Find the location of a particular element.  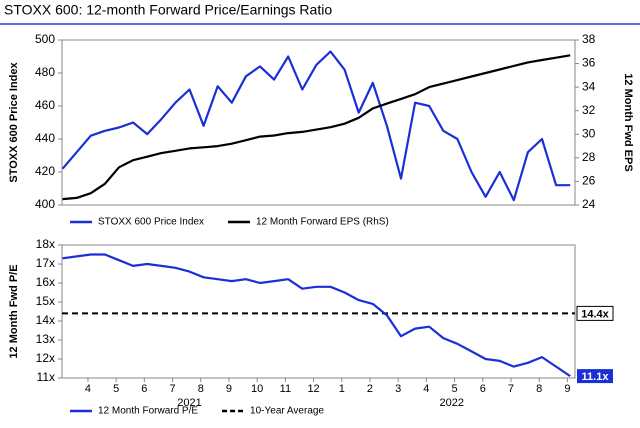

y-tick-label: 18x is located at coordinates (45, 244).